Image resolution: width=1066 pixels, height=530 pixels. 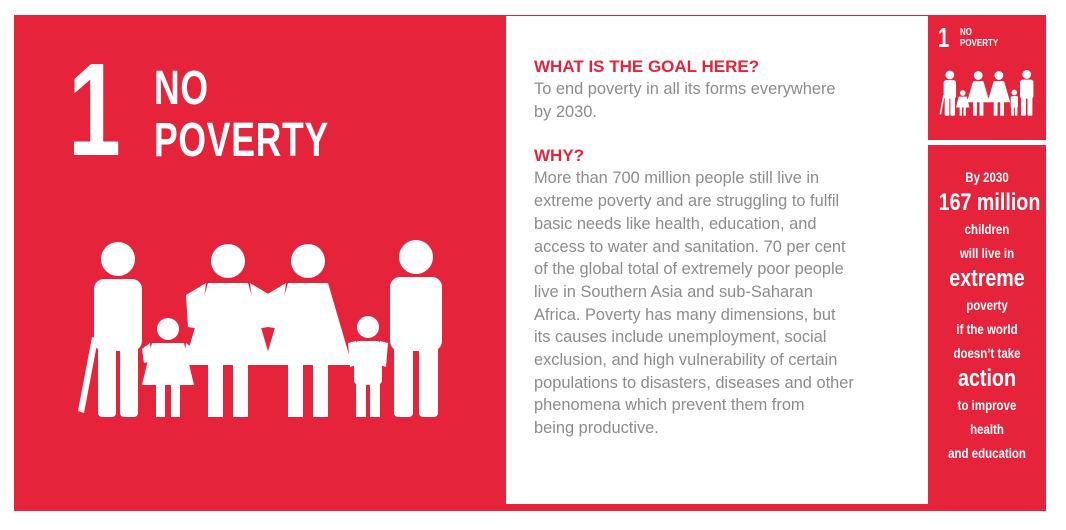 I want to click on goal-number: 1, so click(x=94, y=109).